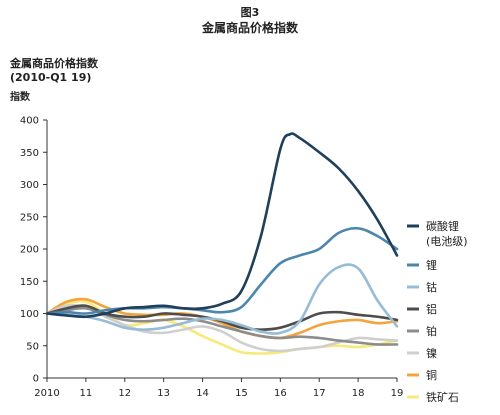 This screenshot has height=415, width=500. Describe the element at coordinates (431, 309) in the screenshot. I see `legend-label: 铝` at that location.